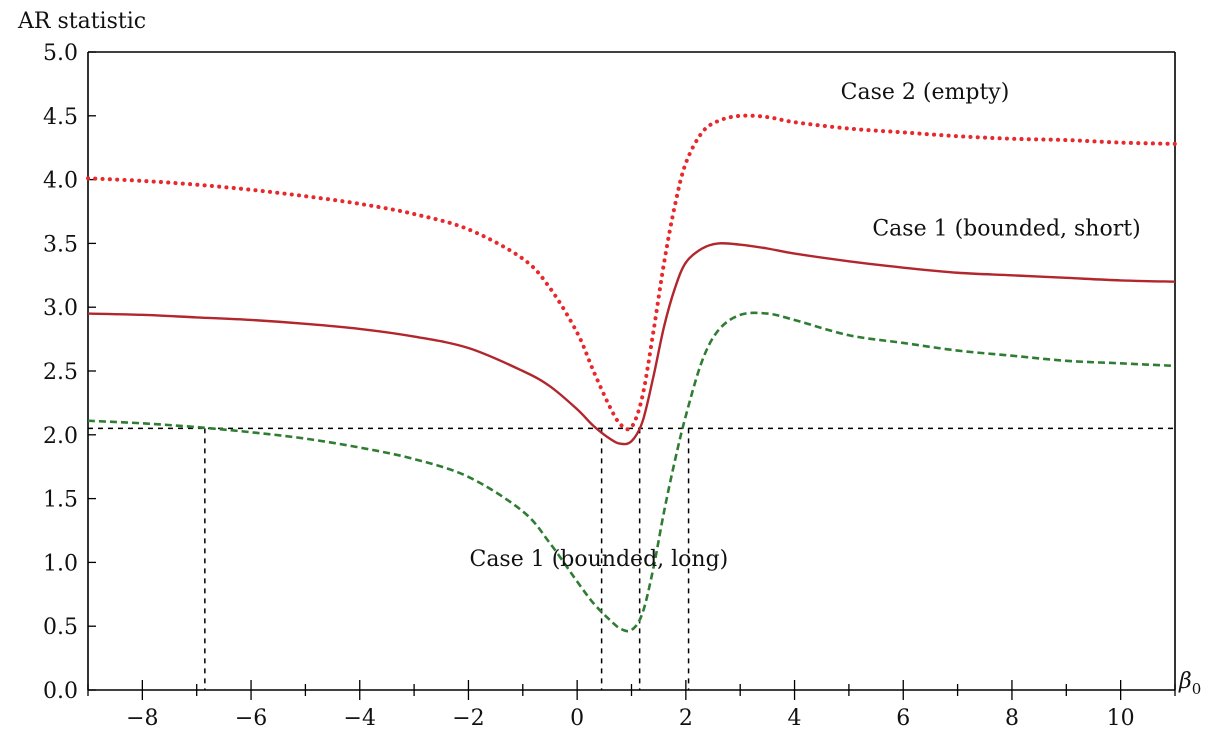  Describe the element at coordinates (577, 718) in the screenshot. I see `x-tick-label: 0` at that location.